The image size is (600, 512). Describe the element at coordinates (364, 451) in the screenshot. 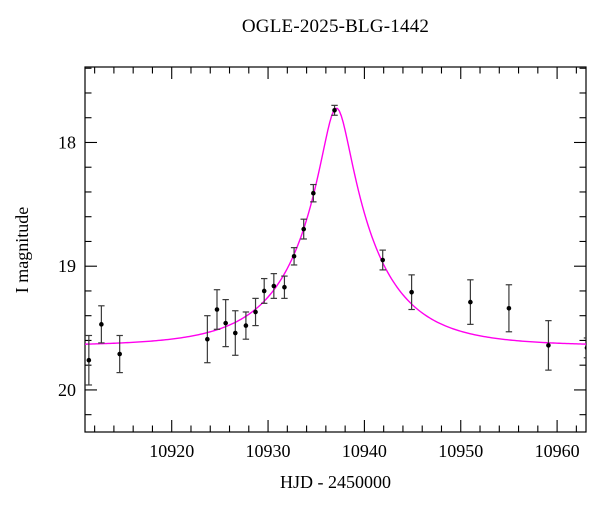

I see `x-tick-label: 10940` at that location.